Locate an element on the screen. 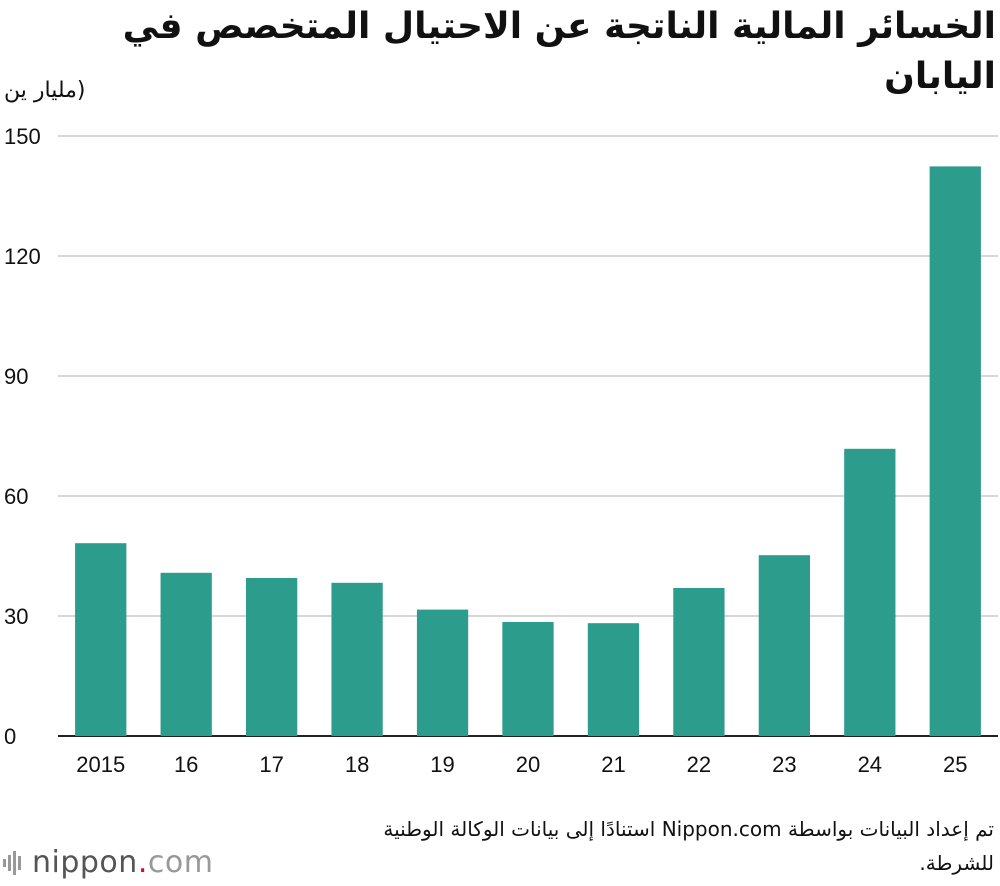  x-tick-label: 23 is located at coordinates (784, 764).